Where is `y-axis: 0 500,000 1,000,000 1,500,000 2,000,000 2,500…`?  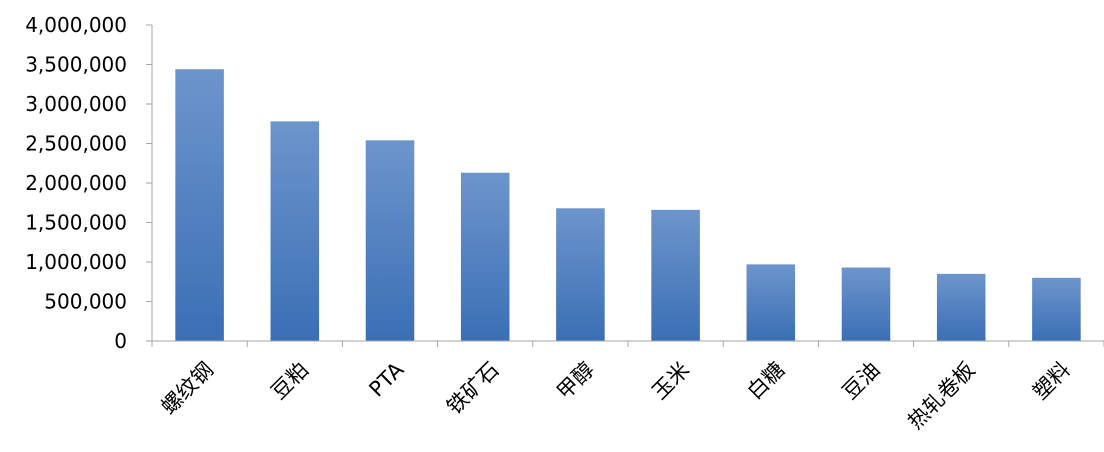 y-axis: 0 500,000 1,000,000 1,500,000 2,000,000 2,500… is located at coordinates (89, 183).